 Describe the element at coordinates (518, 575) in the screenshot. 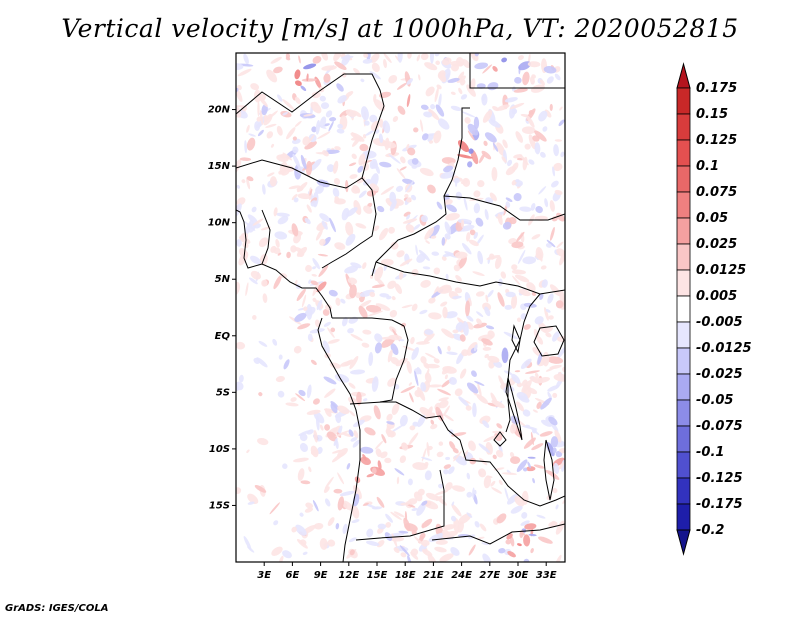

I see `lon-tick-label: 30E` at that location.